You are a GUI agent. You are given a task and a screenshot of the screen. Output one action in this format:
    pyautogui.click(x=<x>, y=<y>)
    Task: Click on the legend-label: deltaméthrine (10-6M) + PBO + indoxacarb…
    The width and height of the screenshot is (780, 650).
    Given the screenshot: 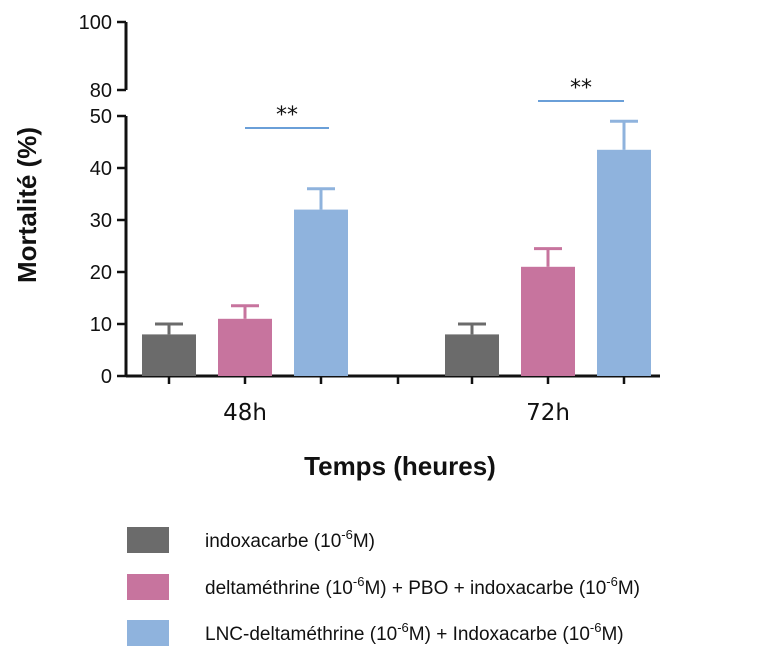 What is the action you would take?
    pyautogui.click(x=422, y=586)
    